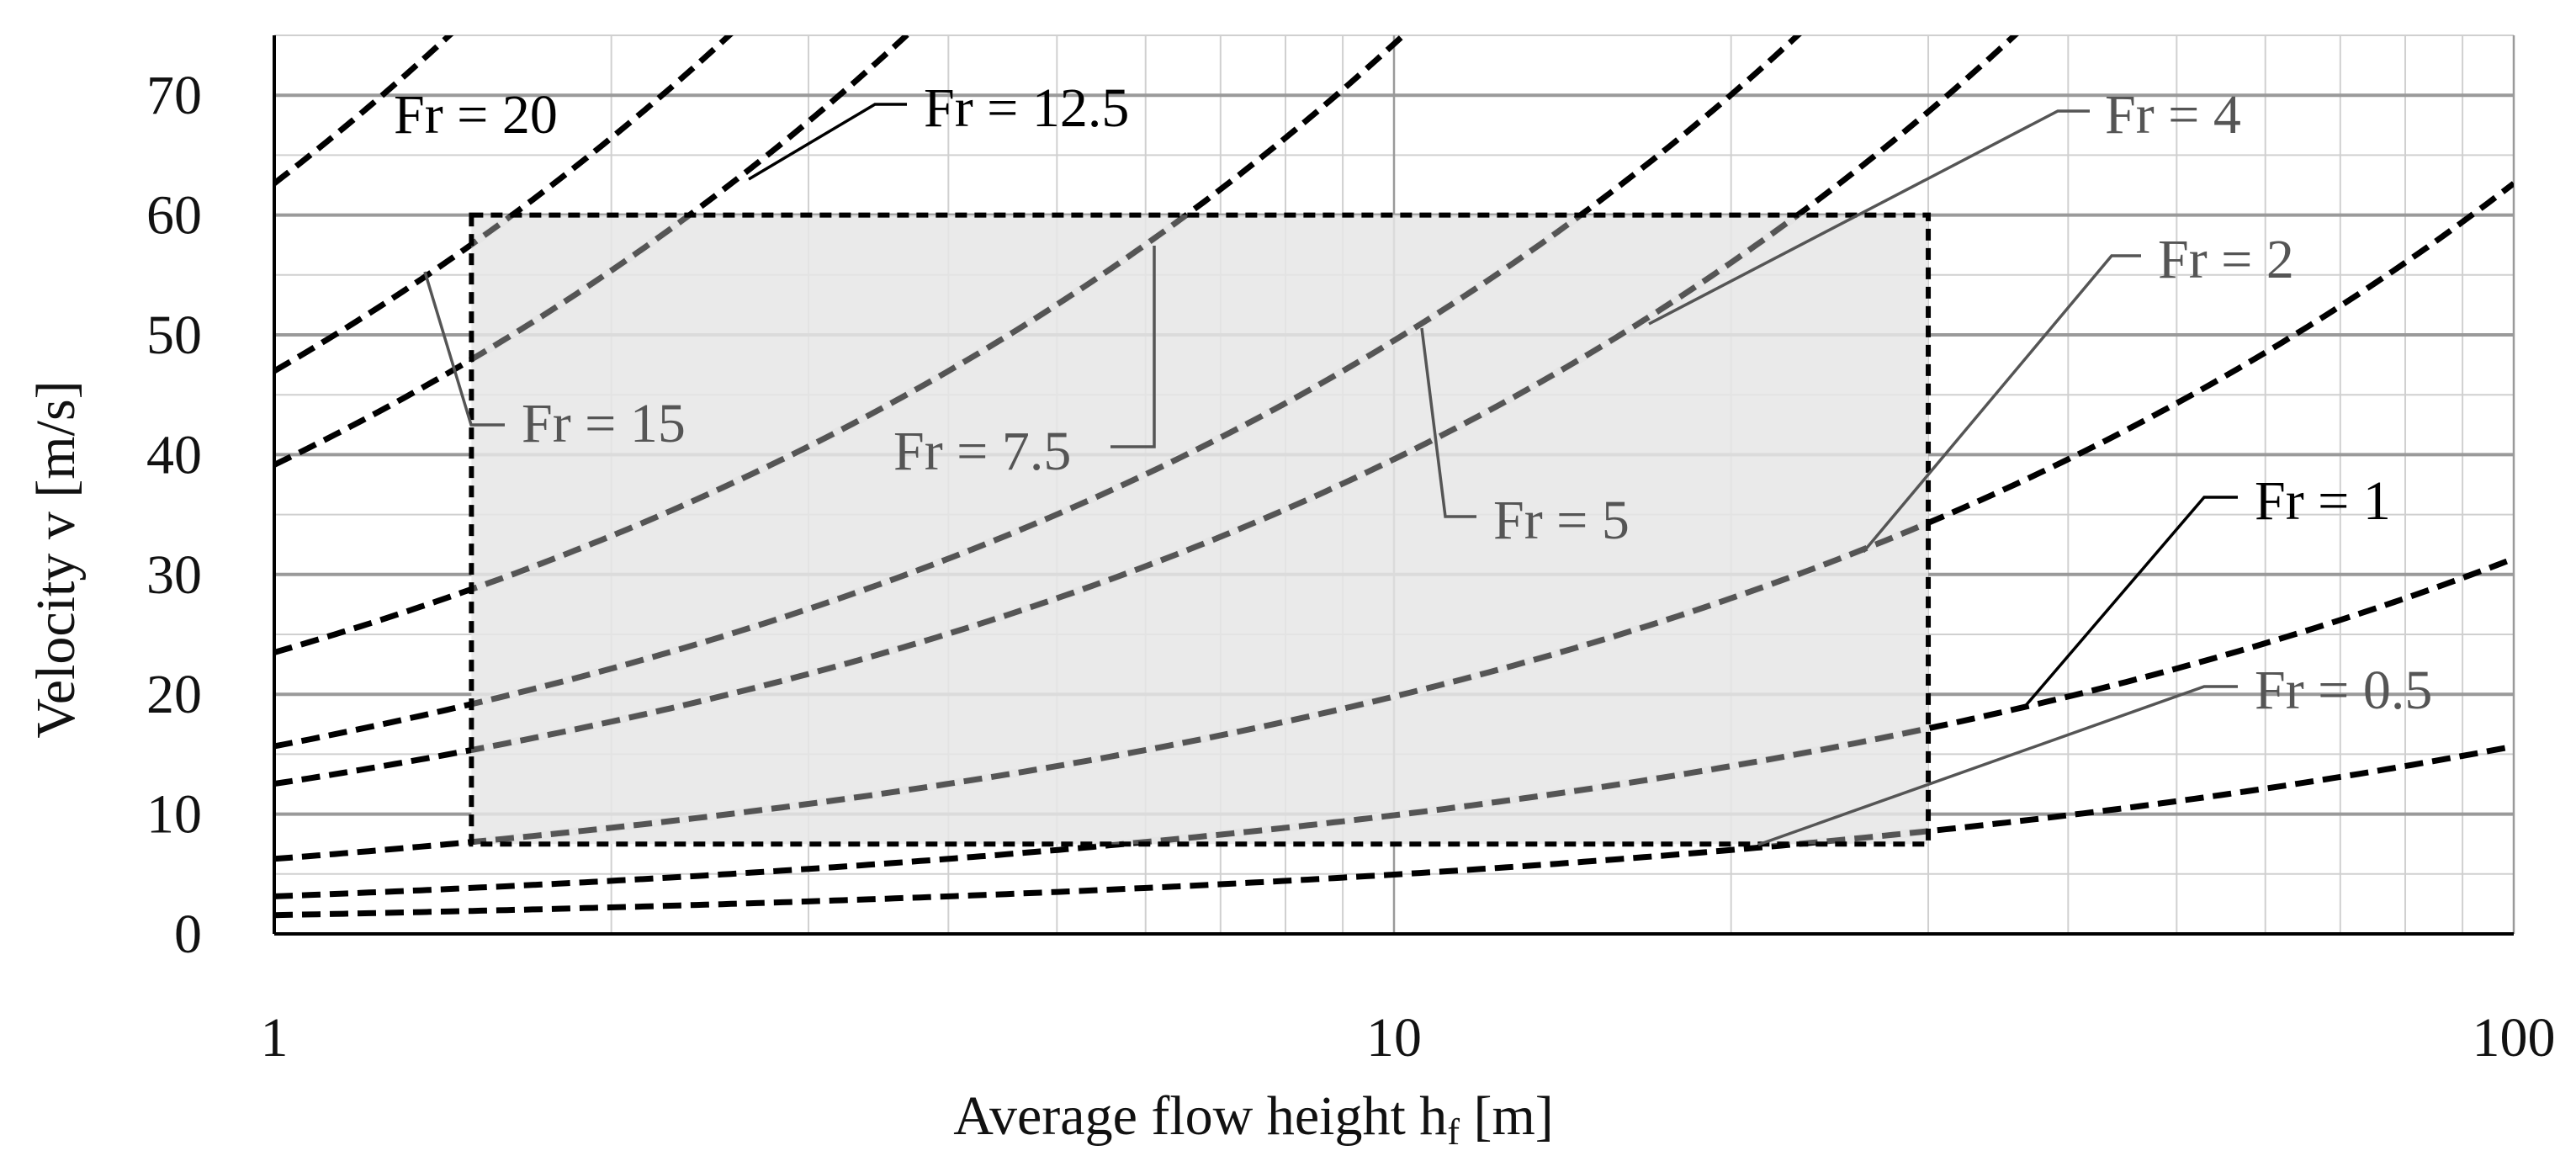 The height and width of the screenshot is (1172, 2576). What do you see at coordinates (174, 95) in the screenshot?
I see `y-tick-label: 70` at bounding box center [174, 95].